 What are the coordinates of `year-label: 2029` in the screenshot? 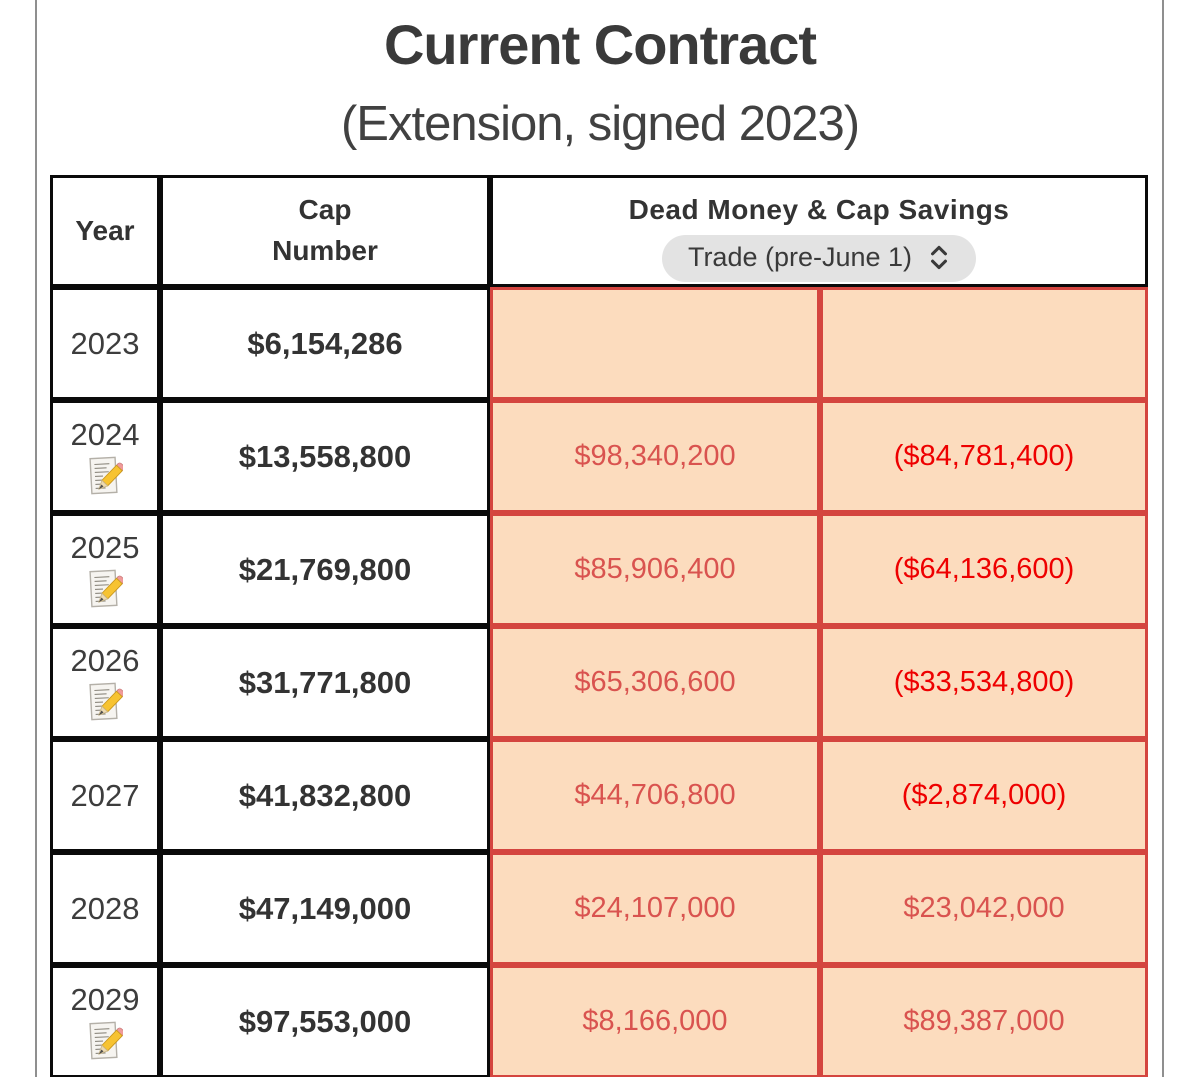 It's located at (105, 999).